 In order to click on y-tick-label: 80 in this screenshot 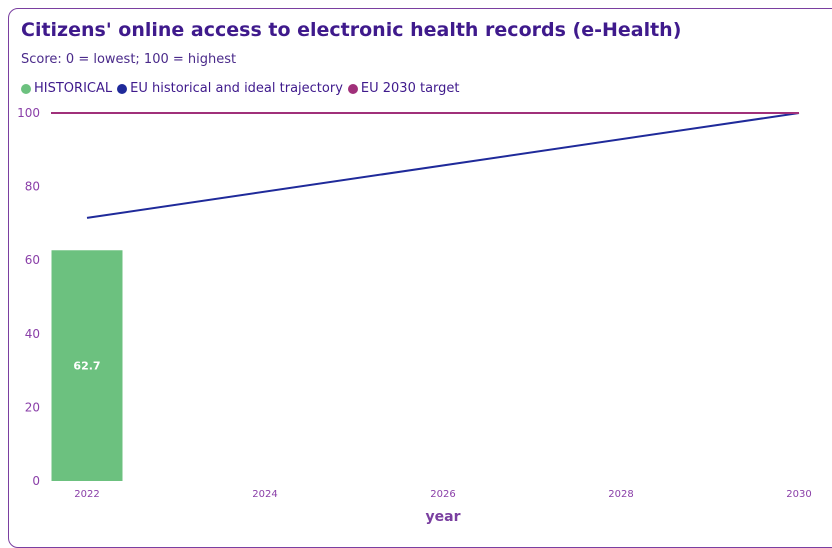, I will do `click(32, 187)`.